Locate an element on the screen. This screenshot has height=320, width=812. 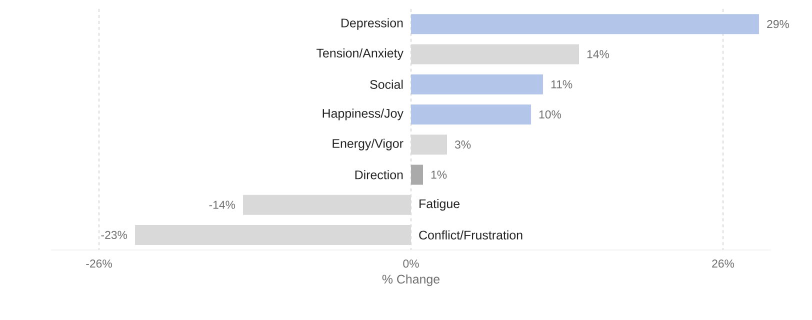
data-label: 11% is located at coordinates (561, 84).